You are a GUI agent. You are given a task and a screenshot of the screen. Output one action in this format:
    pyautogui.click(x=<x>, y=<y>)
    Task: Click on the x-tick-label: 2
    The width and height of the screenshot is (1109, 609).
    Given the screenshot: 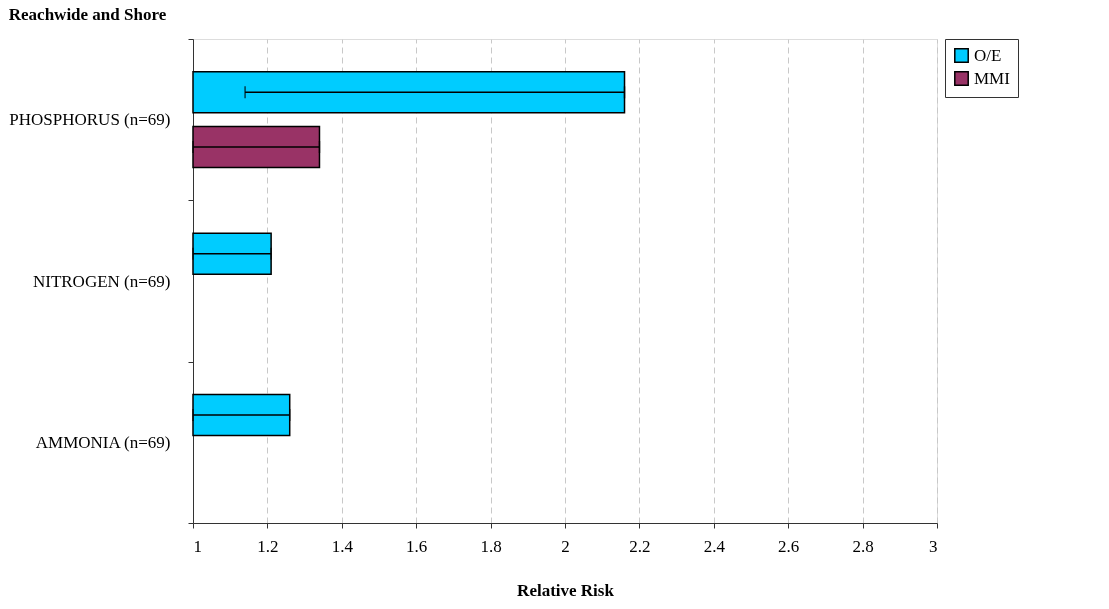 What is the action you would take?
    pyautogui.click(x=565, y=546)
    